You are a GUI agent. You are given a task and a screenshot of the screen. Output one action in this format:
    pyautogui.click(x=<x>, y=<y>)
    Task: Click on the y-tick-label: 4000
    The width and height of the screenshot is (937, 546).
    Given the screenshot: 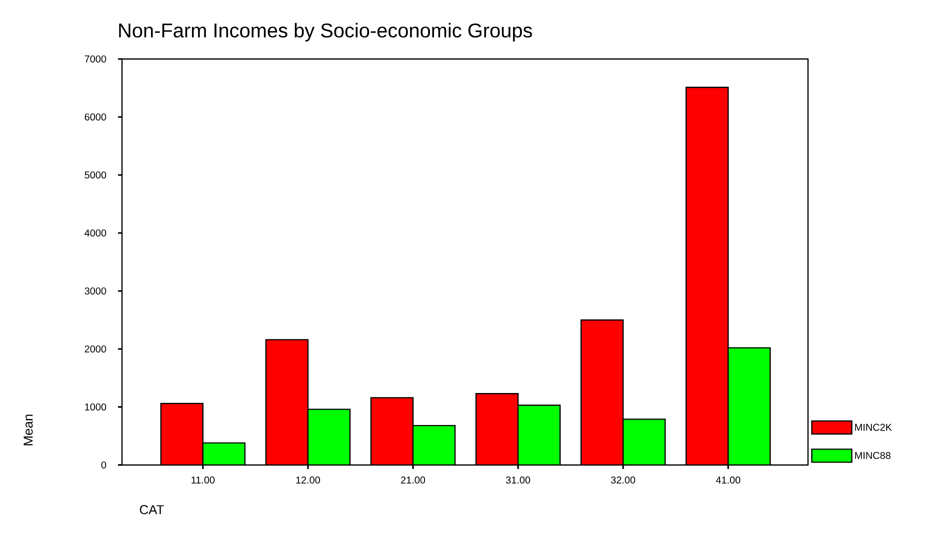 What is the action you would take?
    pyautogui.click(x=95, y=233)
    